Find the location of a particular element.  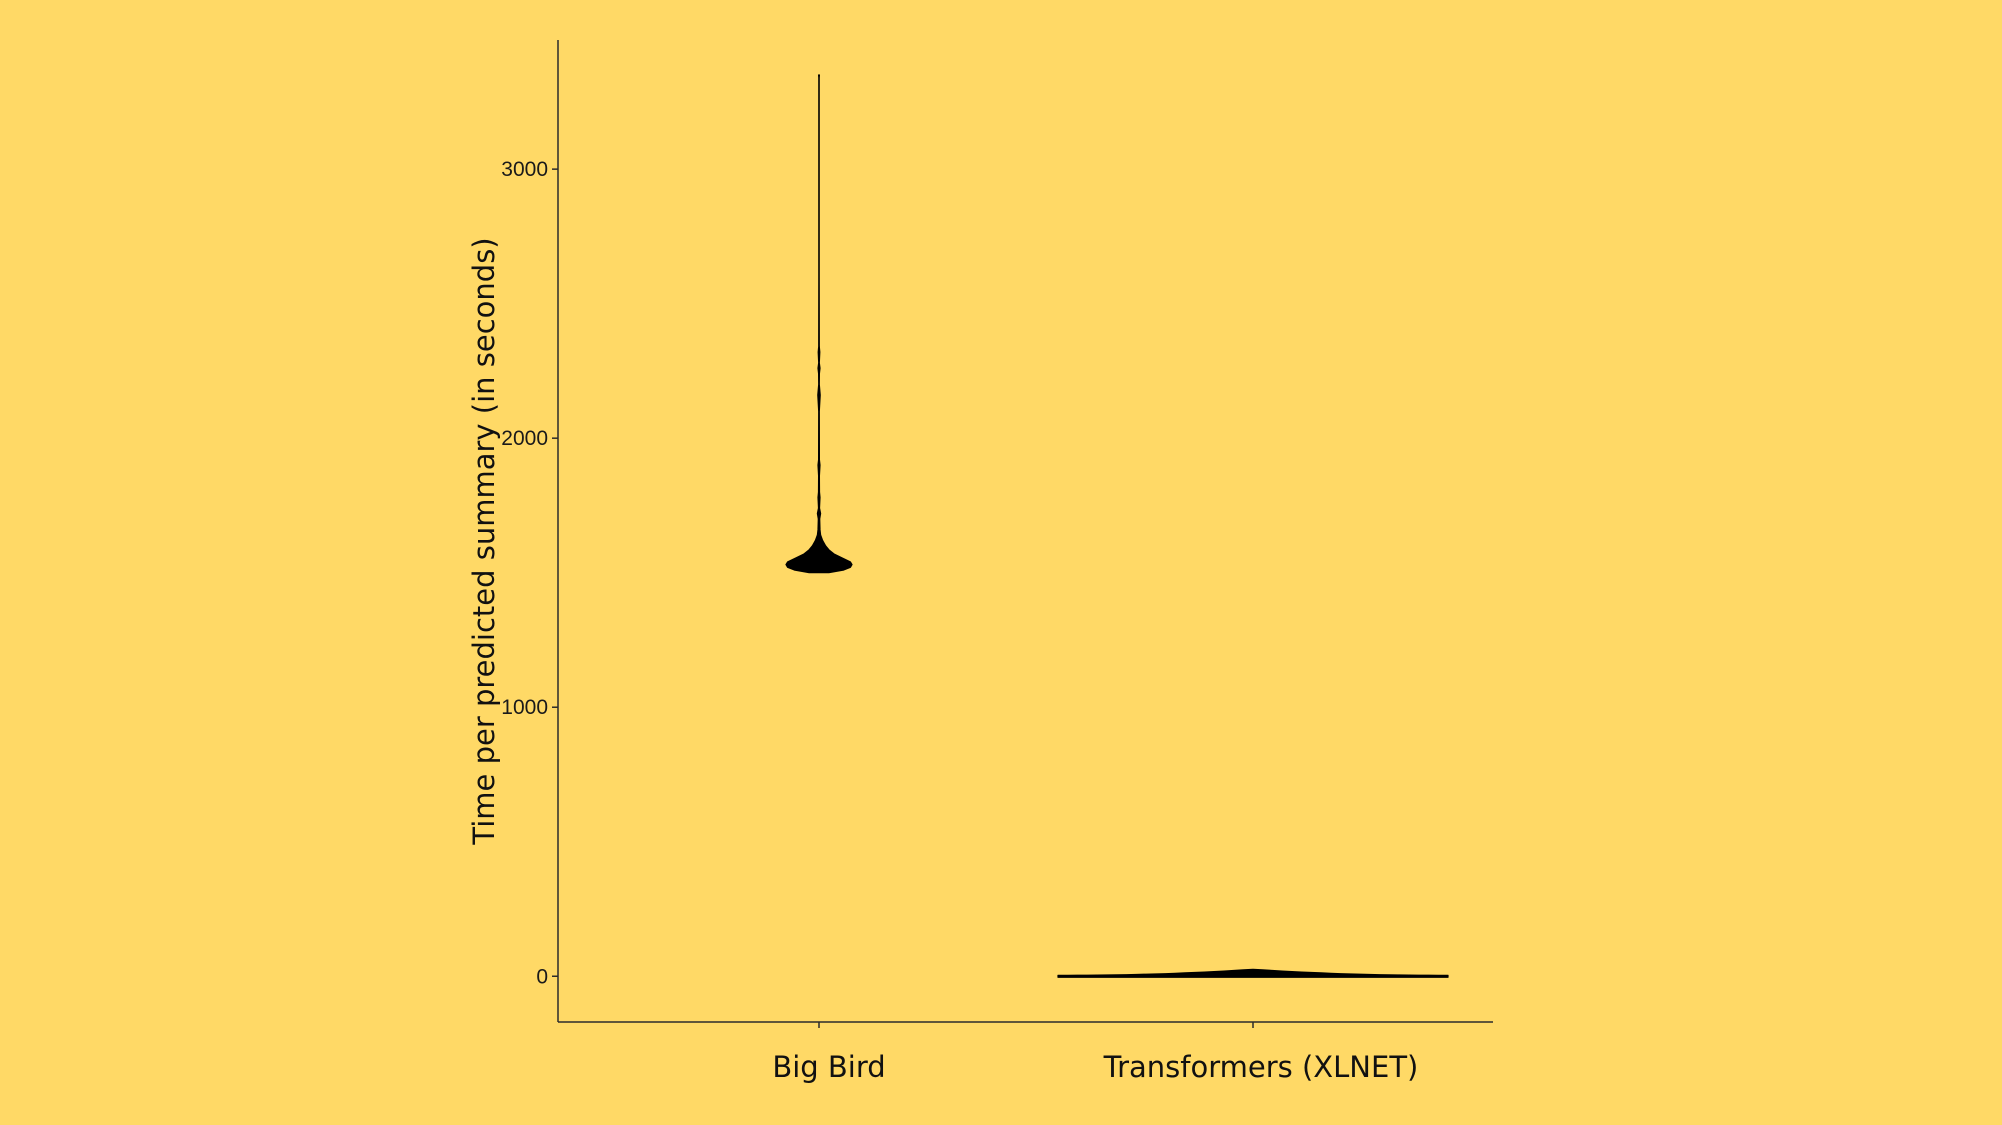

x-category-label: Transformers (XLNET) is located at coordinates (1261, 1067).